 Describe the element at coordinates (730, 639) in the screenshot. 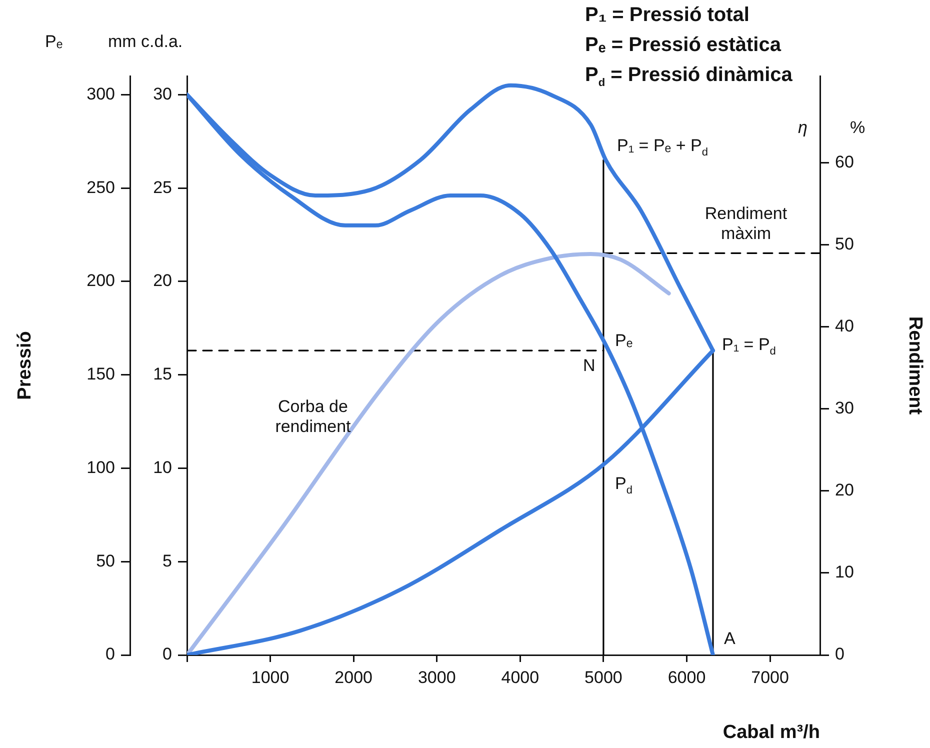

I see `annotation: A` at that location.